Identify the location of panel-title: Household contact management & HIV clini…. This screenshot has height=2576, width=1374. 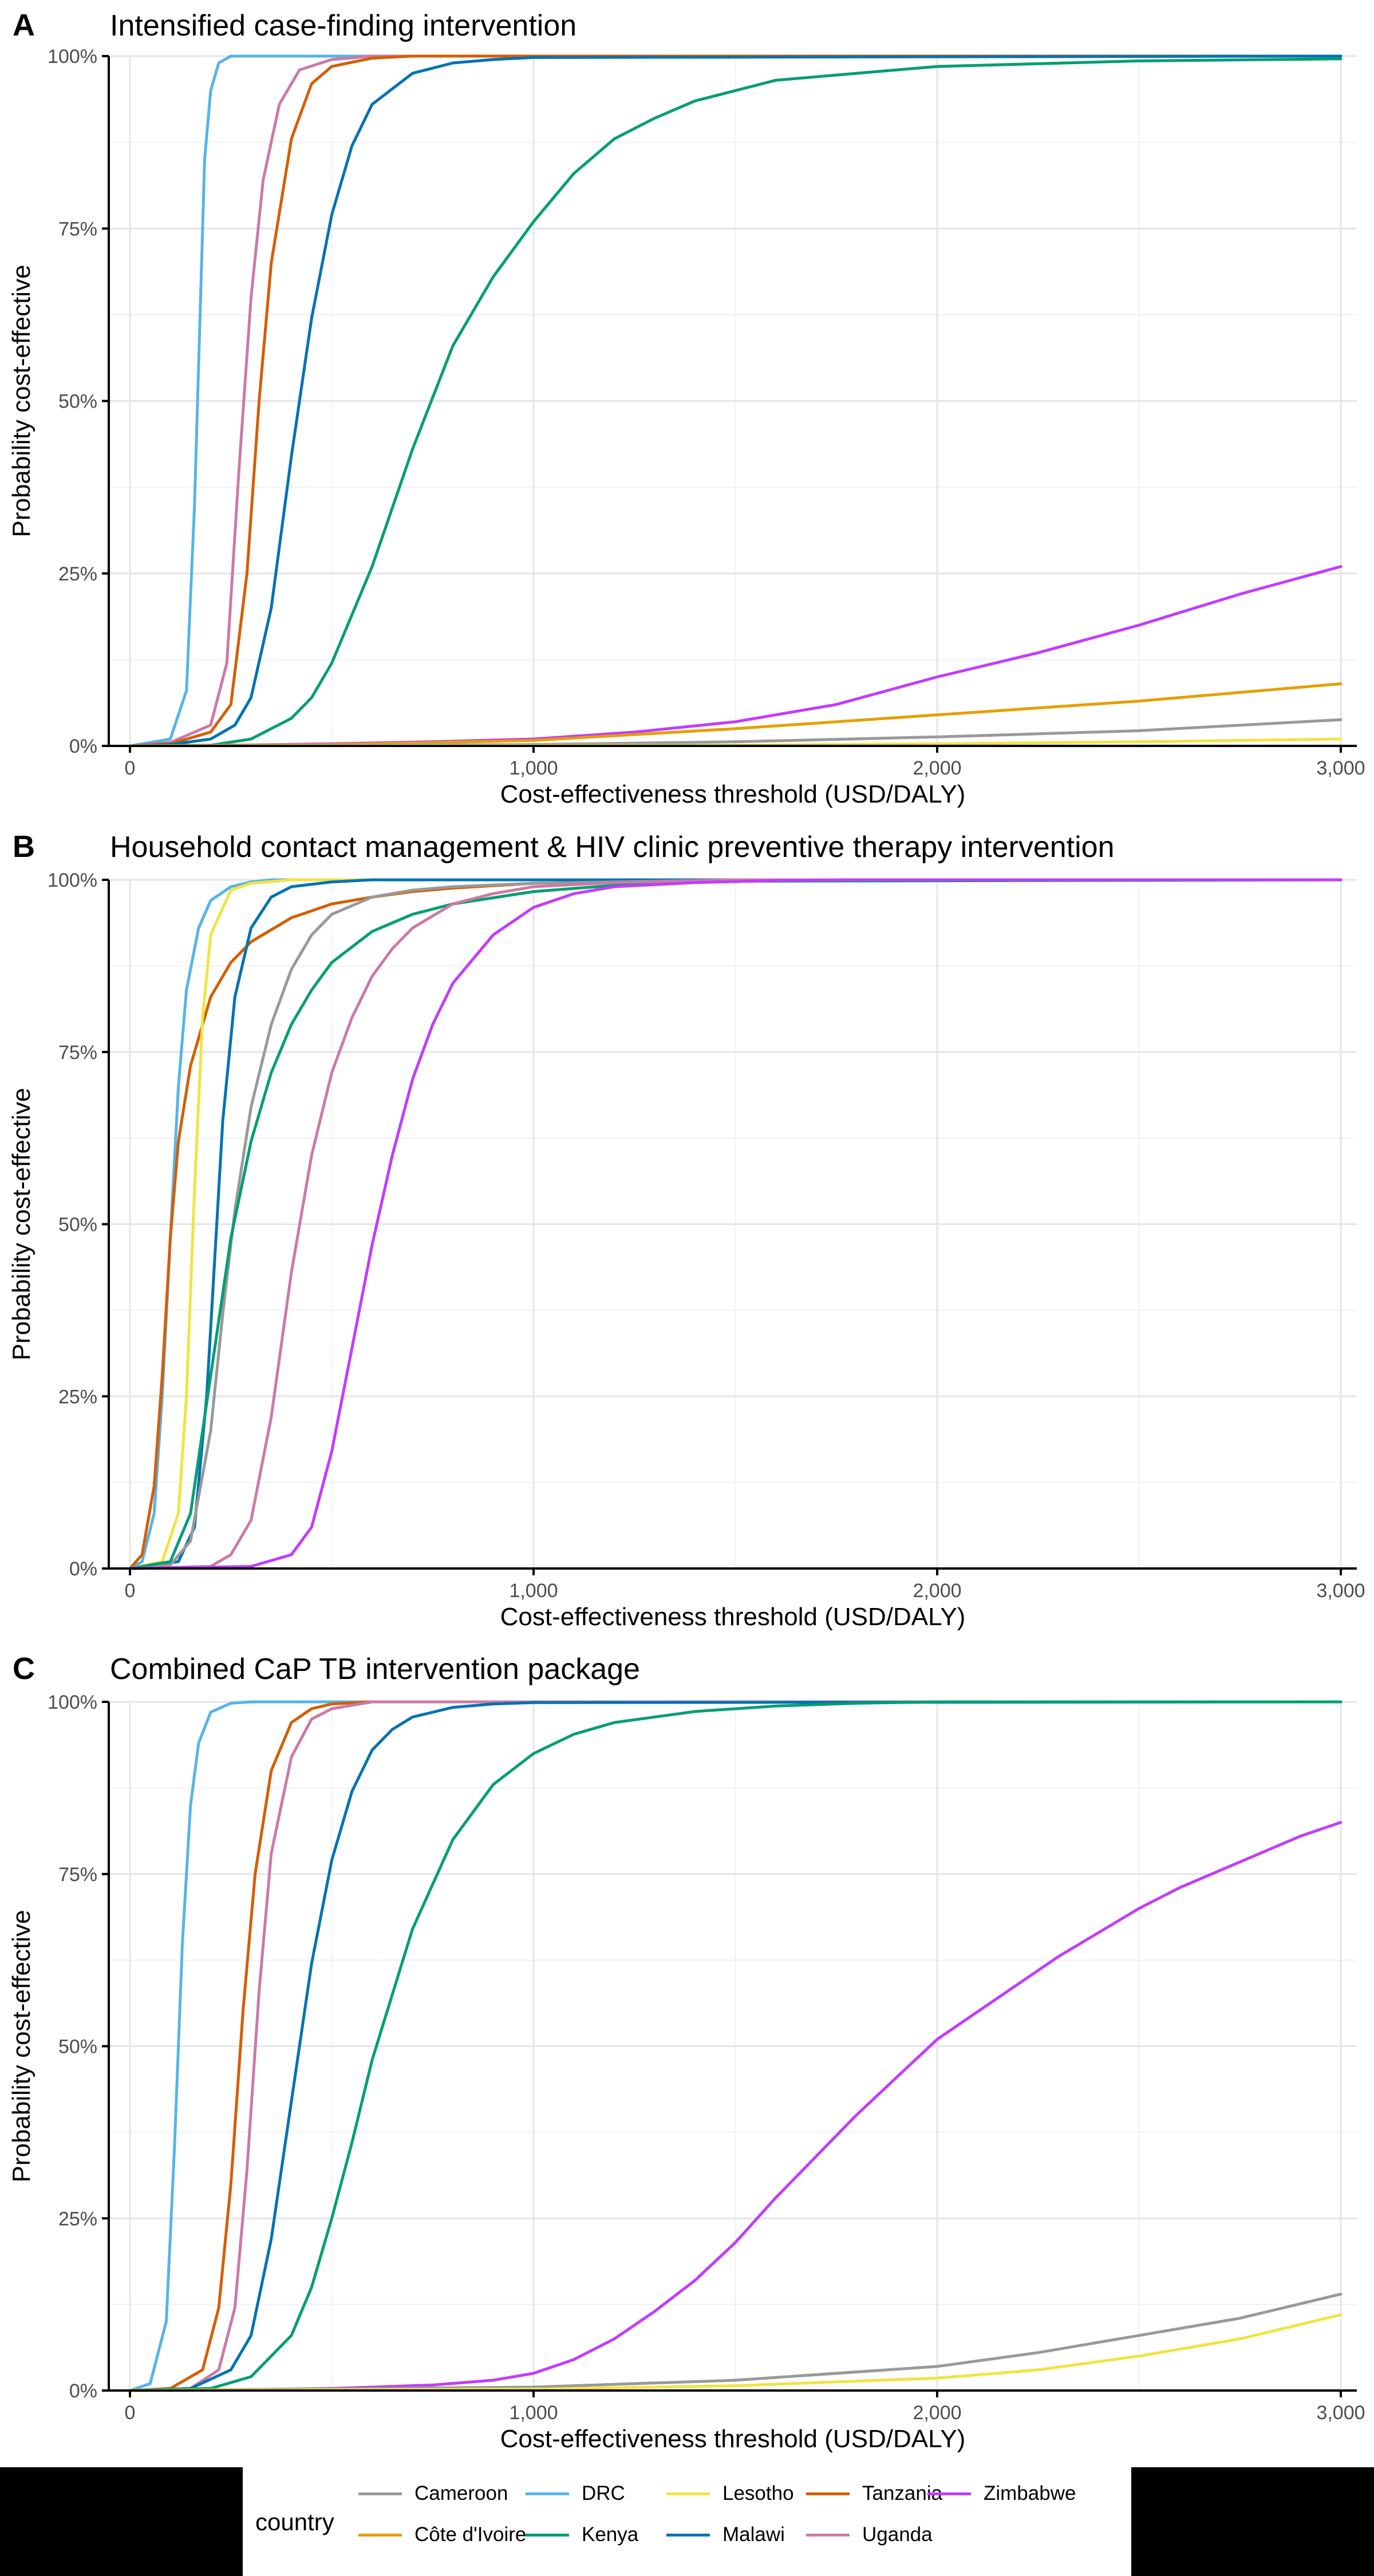
(612, 847).